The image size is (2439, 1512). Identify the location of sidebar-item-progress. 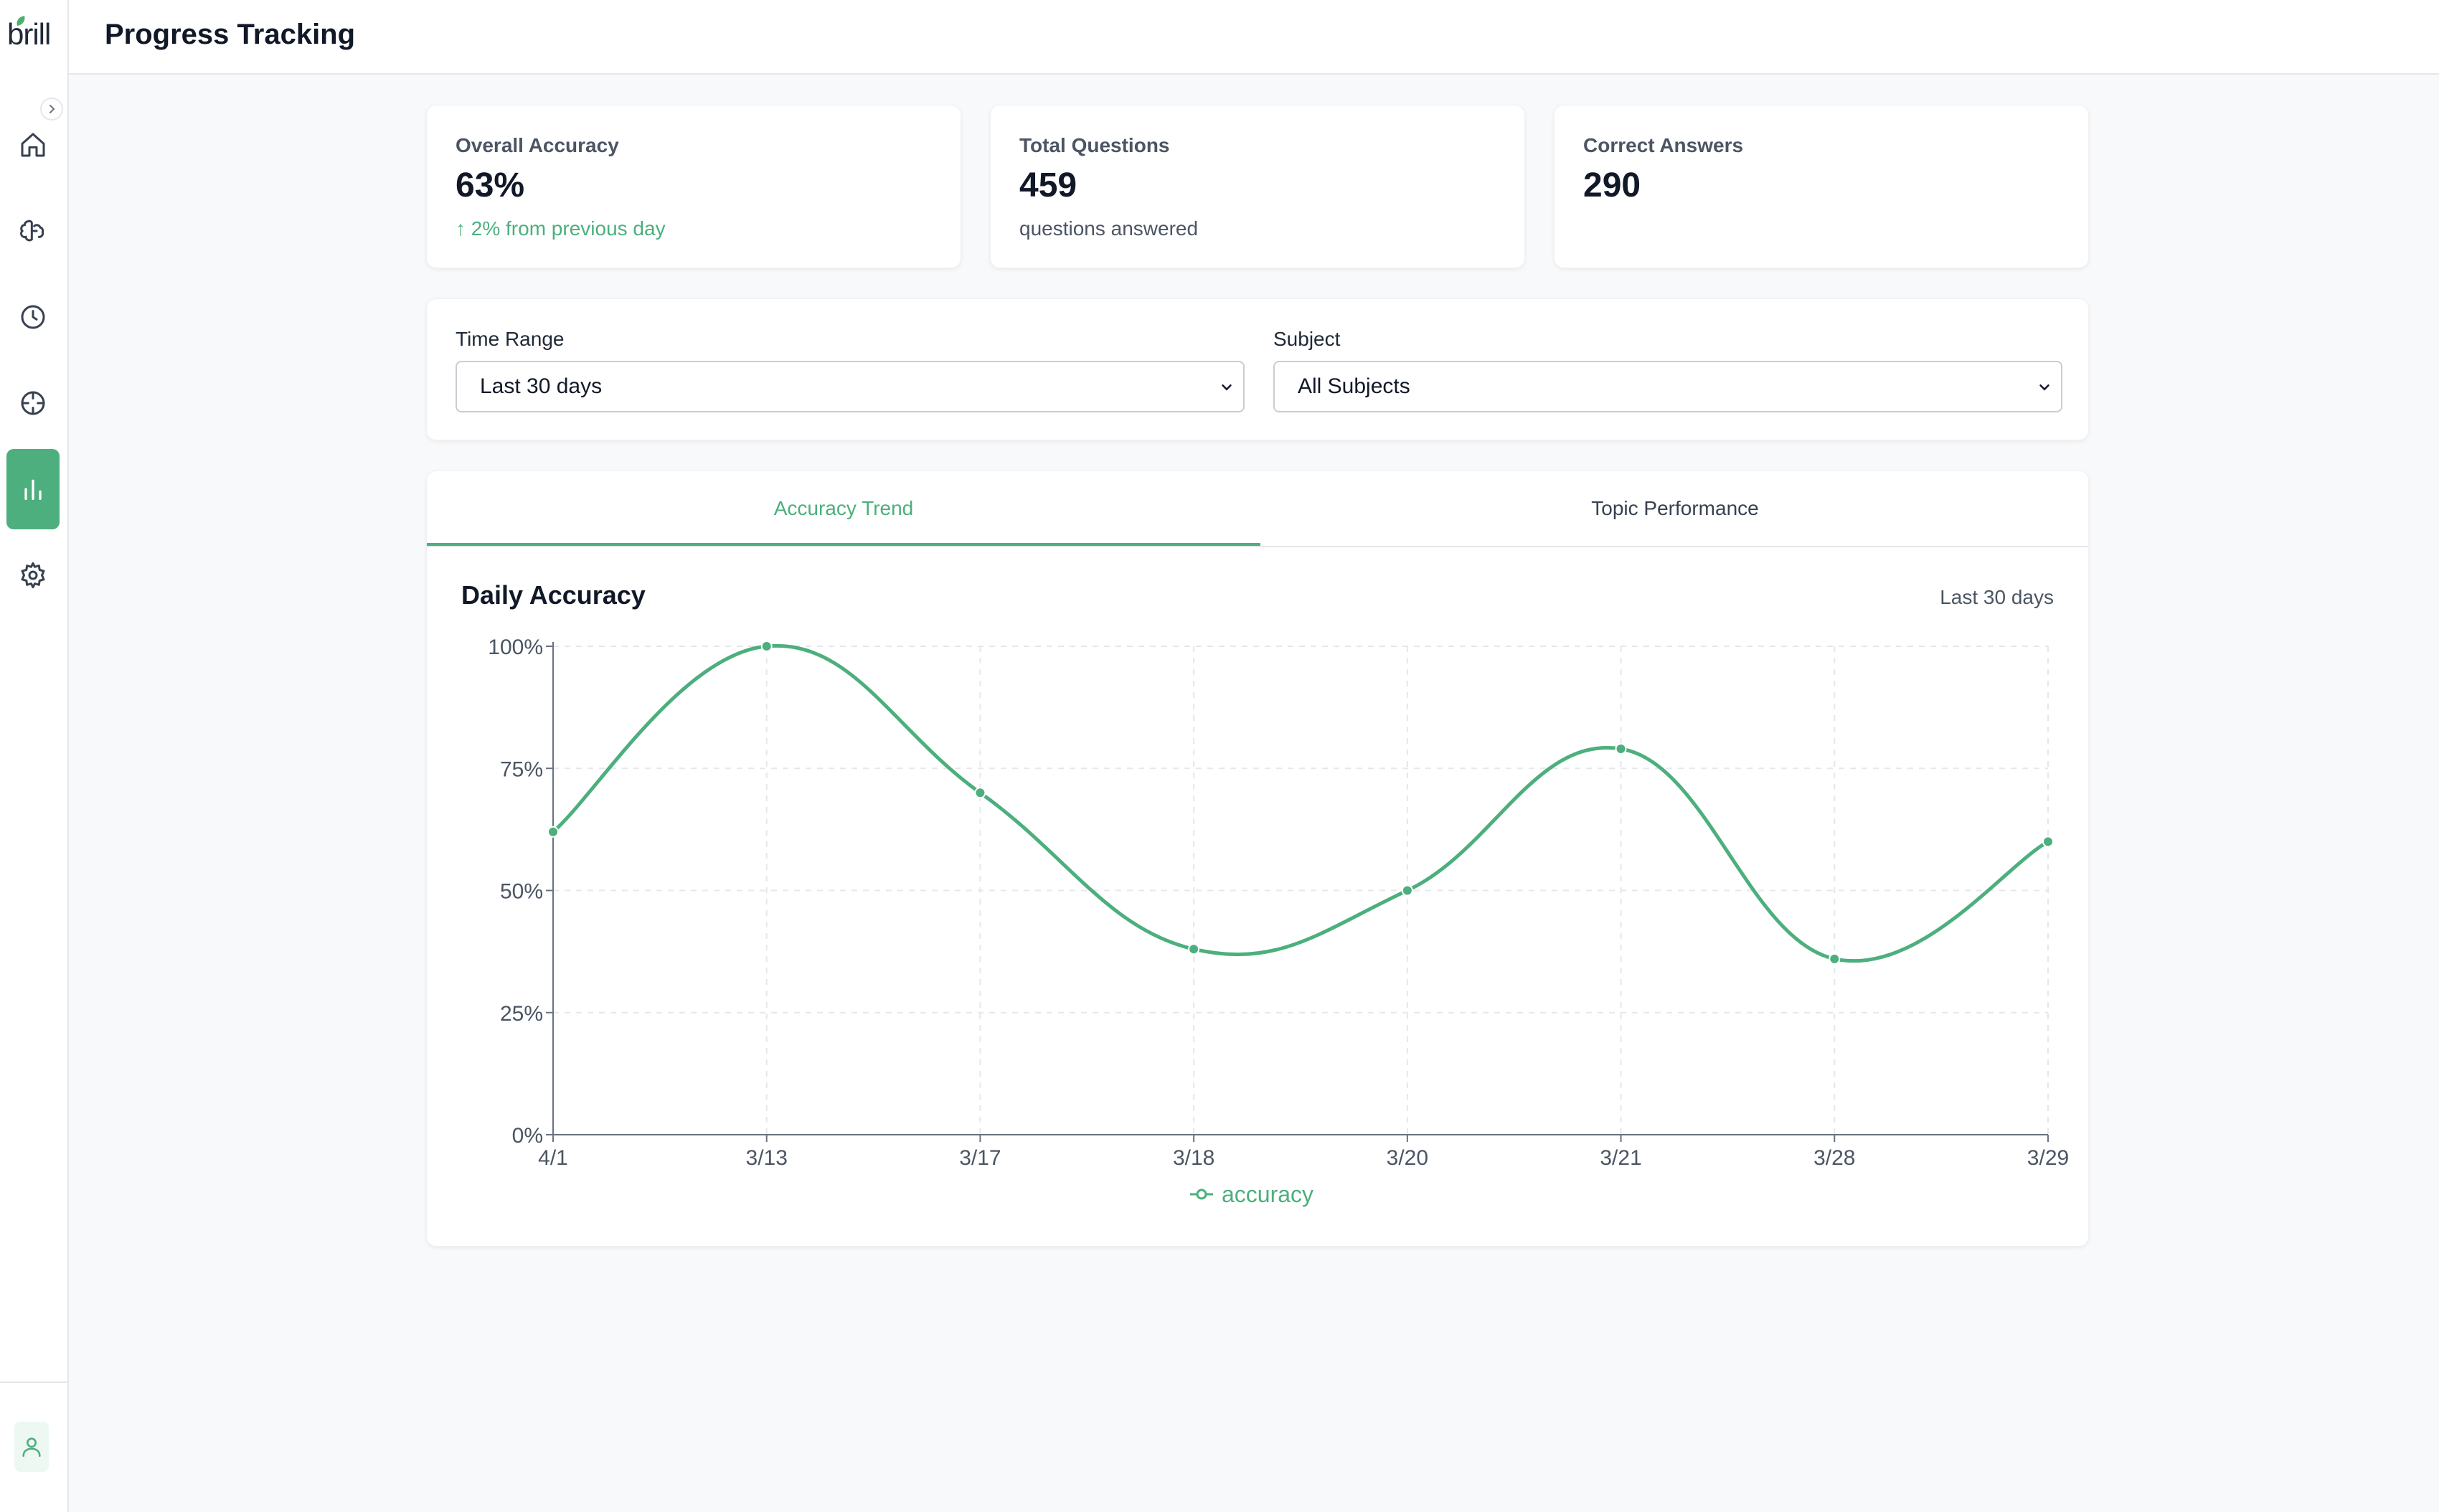
(33, 489).